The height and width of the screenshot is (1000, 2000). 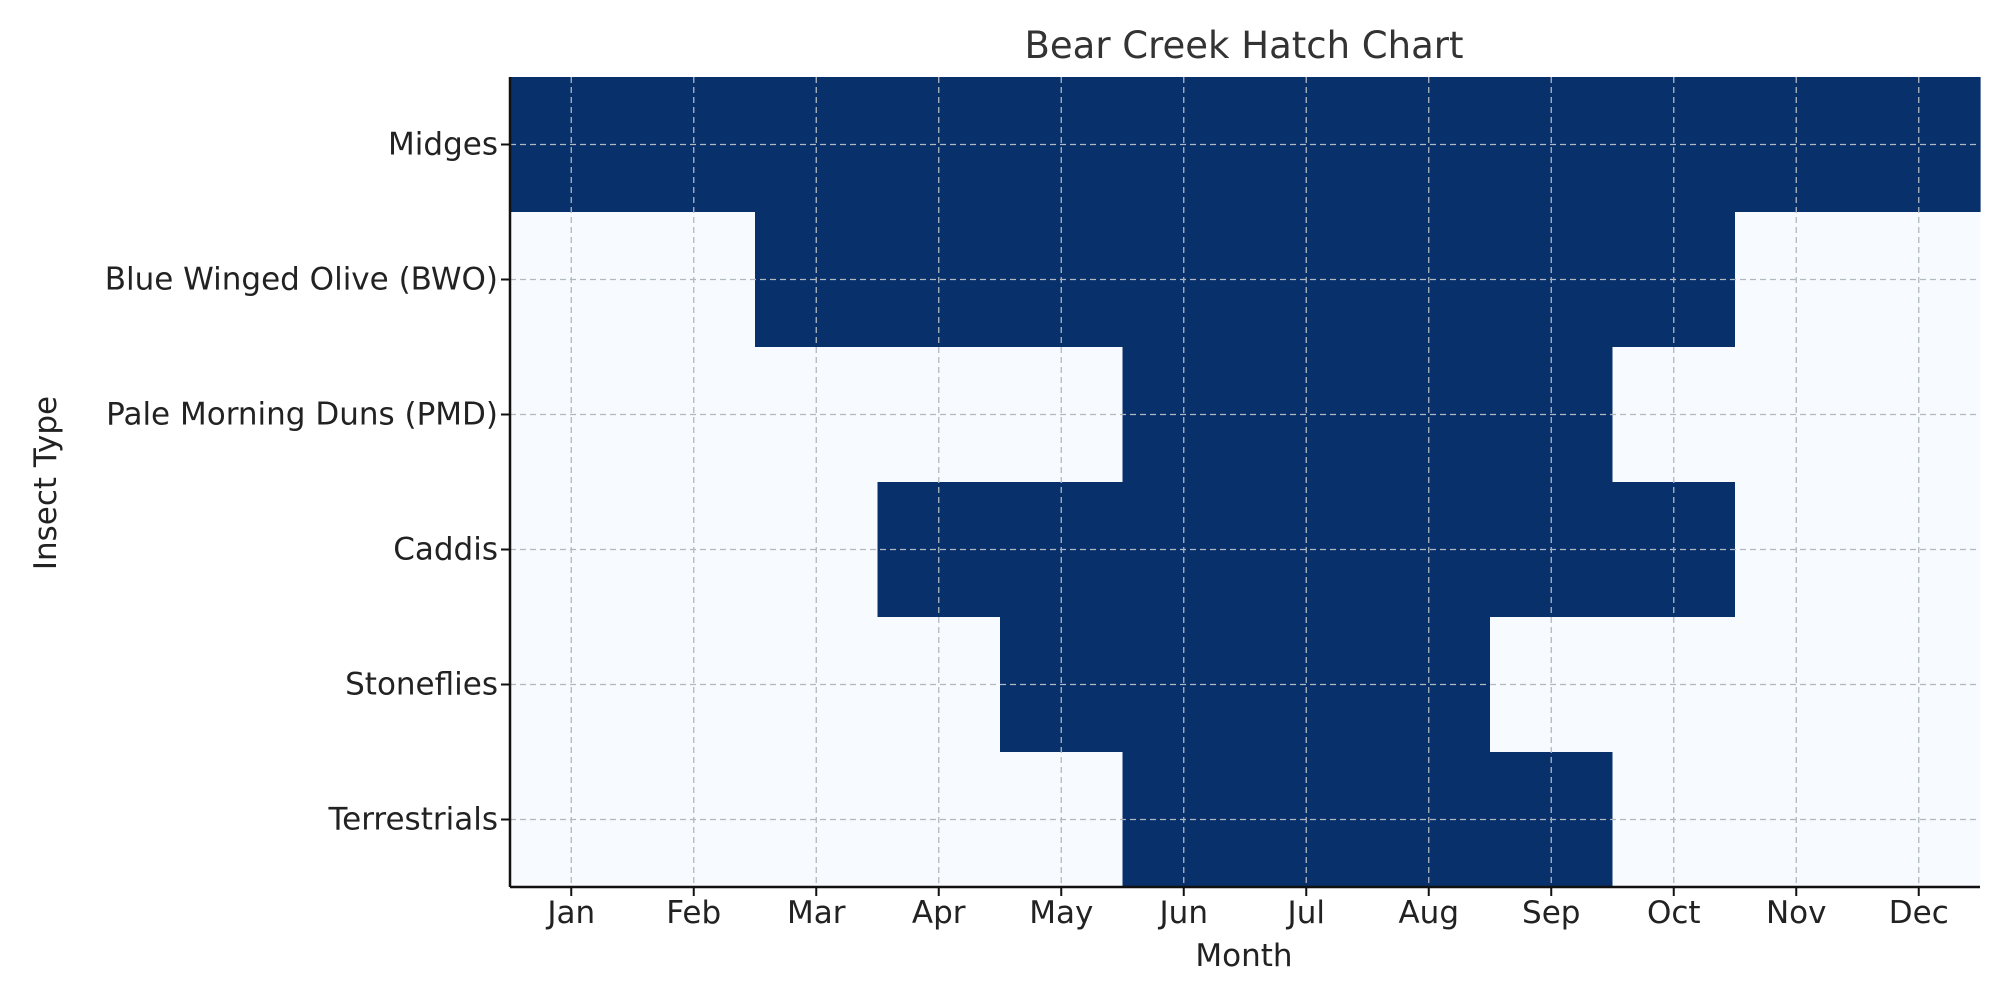 What do you see at coordinates (1796, 913) in the screenshot?
I see `x-tick-label: Nov` at bounding box center [1796, 913].